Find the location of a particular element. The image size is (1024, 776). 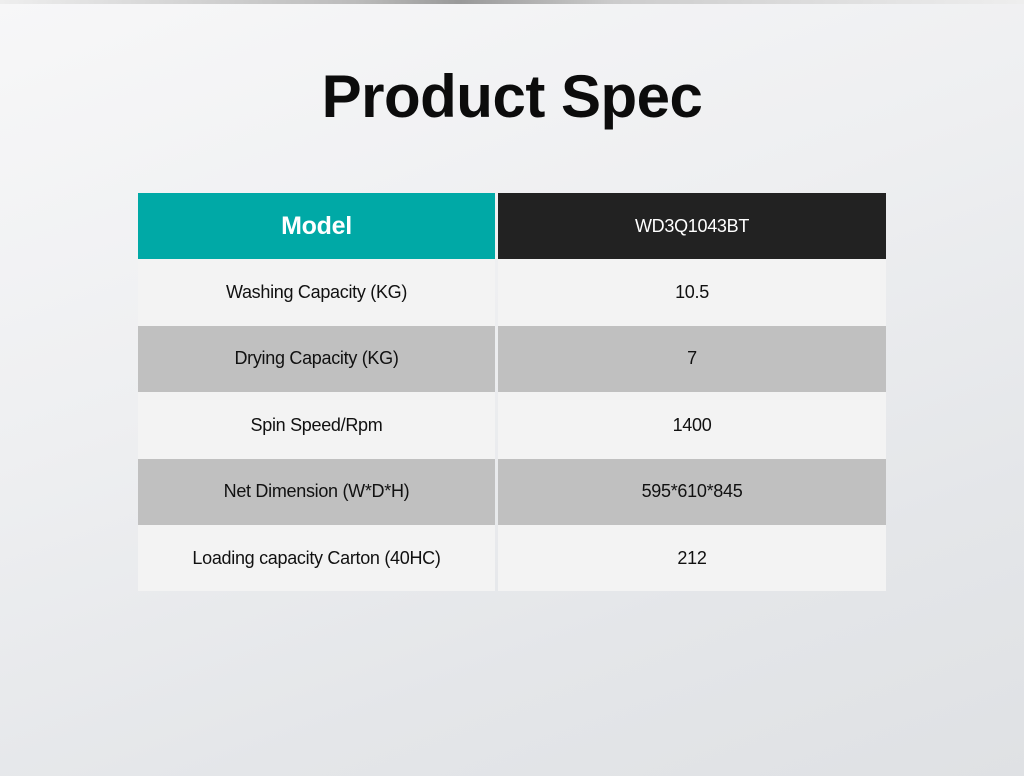

header-value: WD3Q1043BT is located at coordinates (692, 226).